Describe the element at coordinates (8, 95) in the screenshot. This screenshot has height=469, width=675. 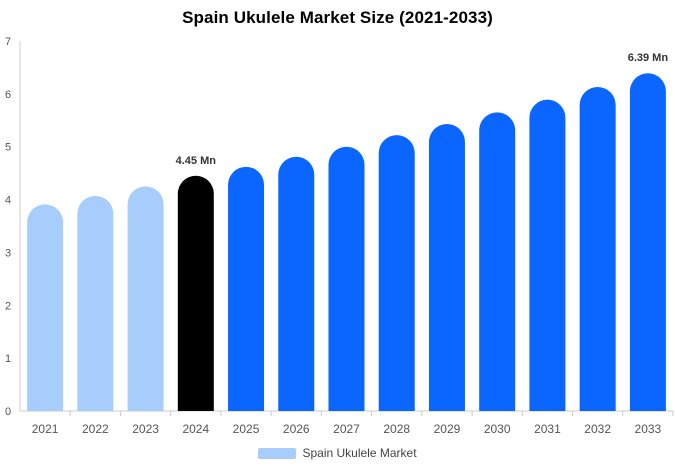
I see `y-tick-label: 6` at that location.